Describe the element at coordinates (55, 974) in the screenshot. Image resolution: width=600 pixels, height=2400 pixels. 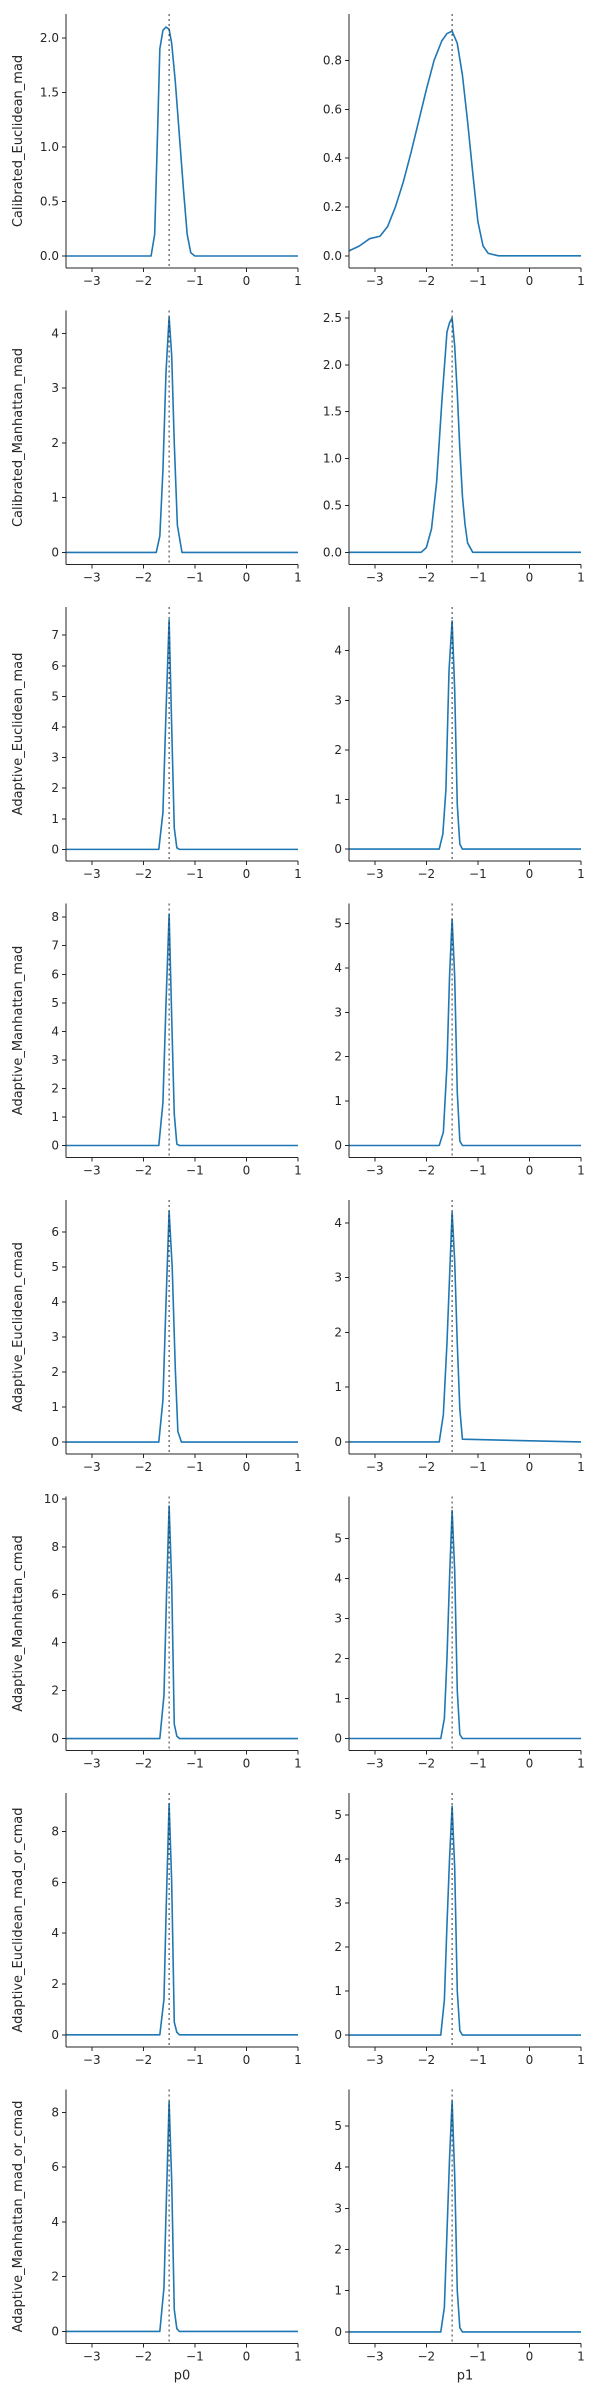
I see `y-tick-label: 6` at that location.